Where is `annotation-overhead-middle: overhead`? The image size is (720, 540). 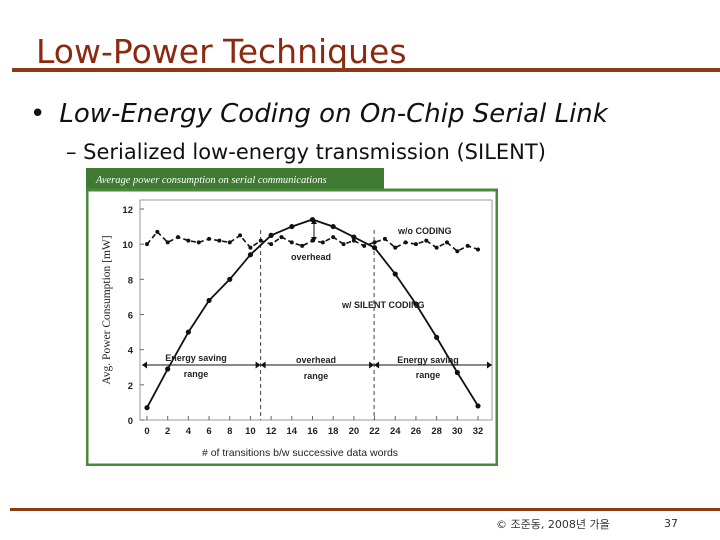
annotation-overhead-middle: overhead is located at coordinates (316, 360).